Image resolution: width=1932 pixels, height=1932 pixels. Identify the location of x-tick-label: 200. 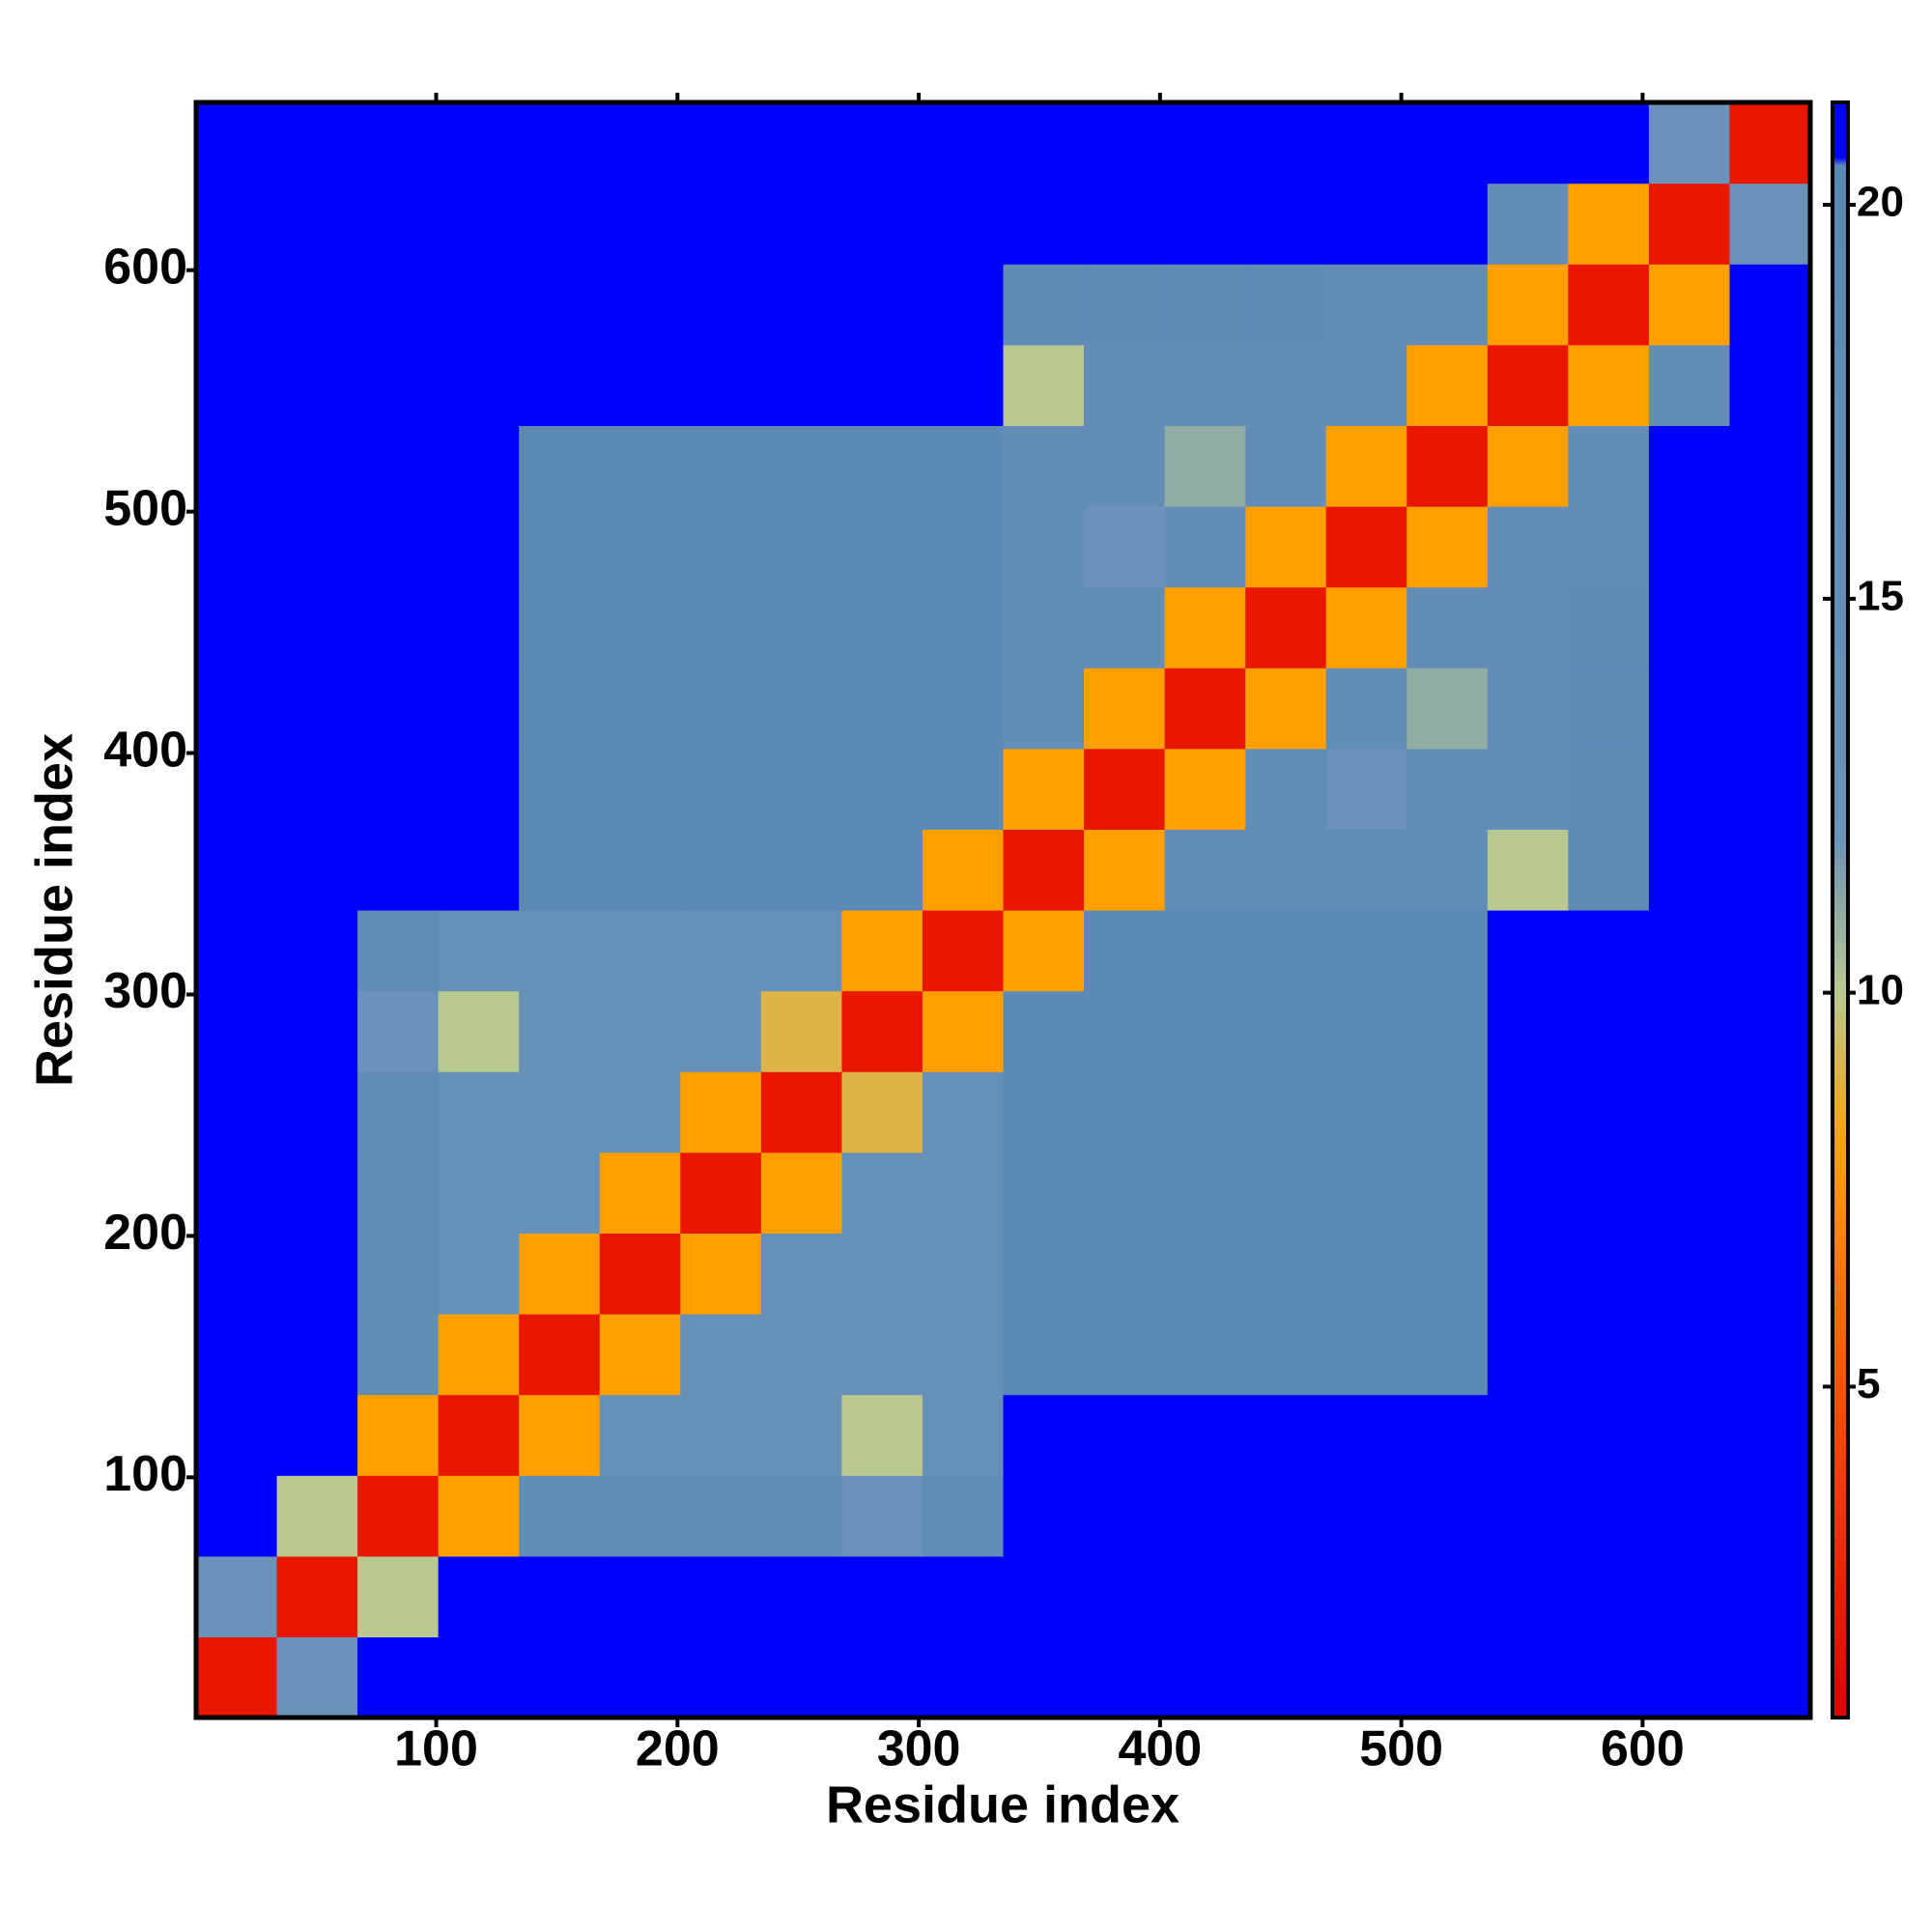
(678, 1749).